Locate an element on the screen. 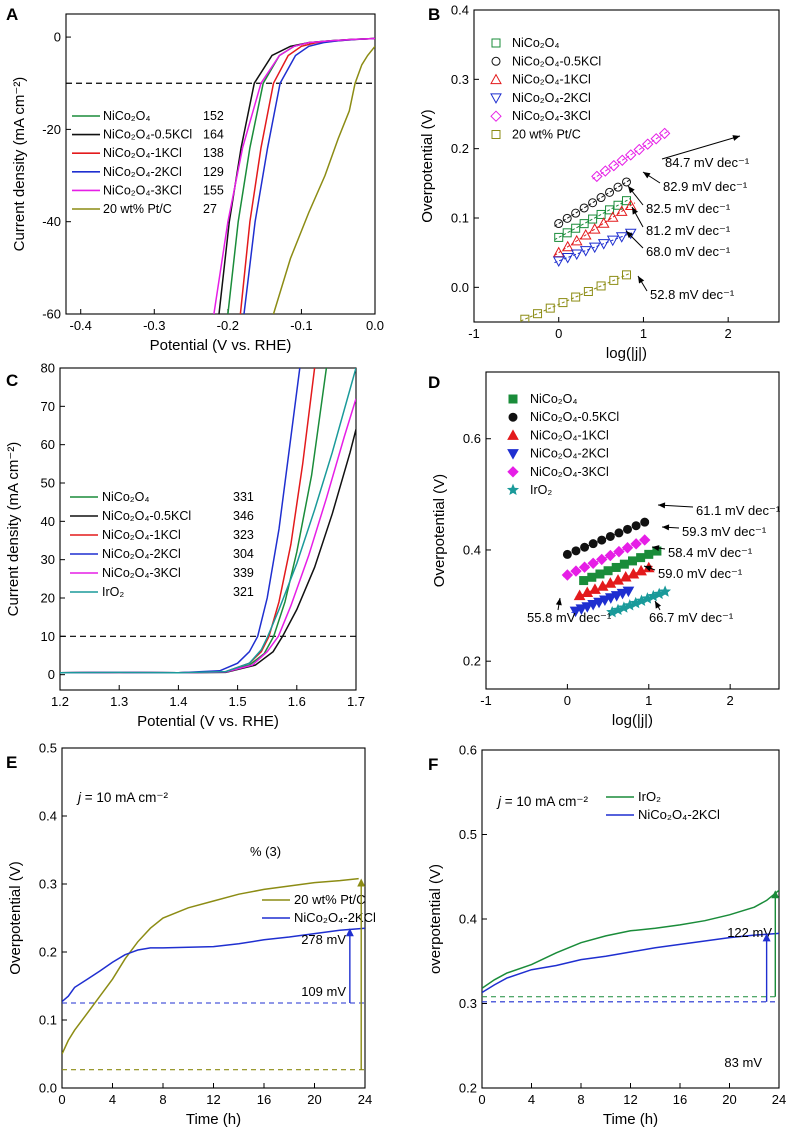  increase-label: 122 mV is located at coordinates (749, 932).